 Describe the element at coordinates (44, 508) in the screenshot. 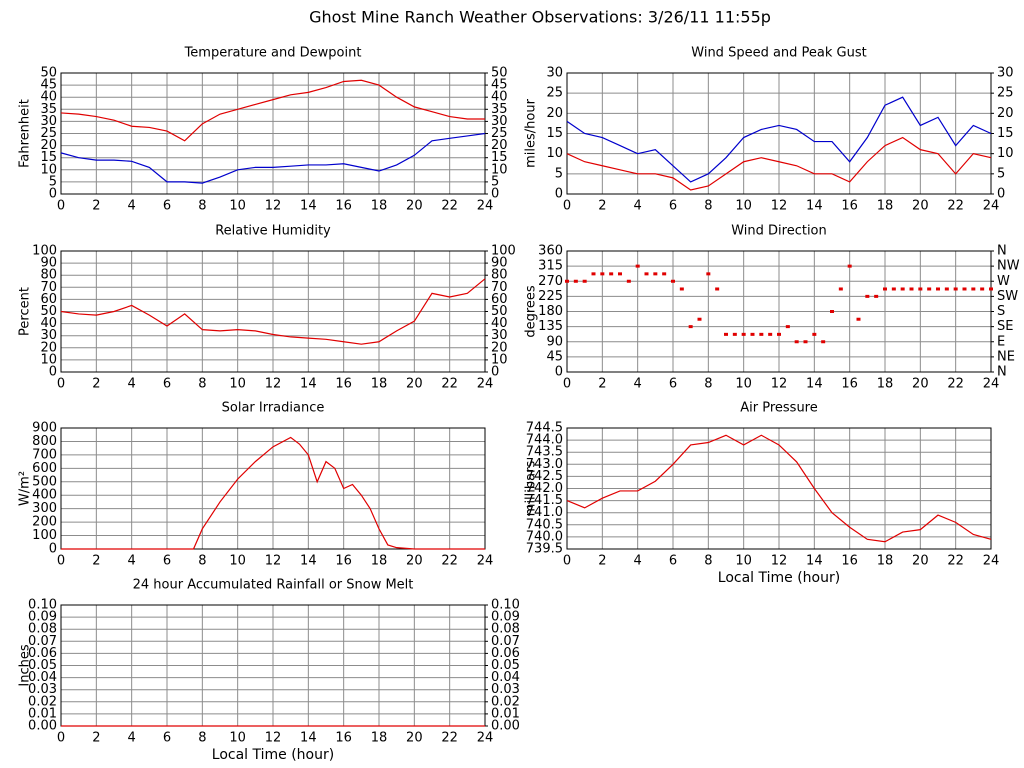

I see `y-tick-label: 300` at that location.